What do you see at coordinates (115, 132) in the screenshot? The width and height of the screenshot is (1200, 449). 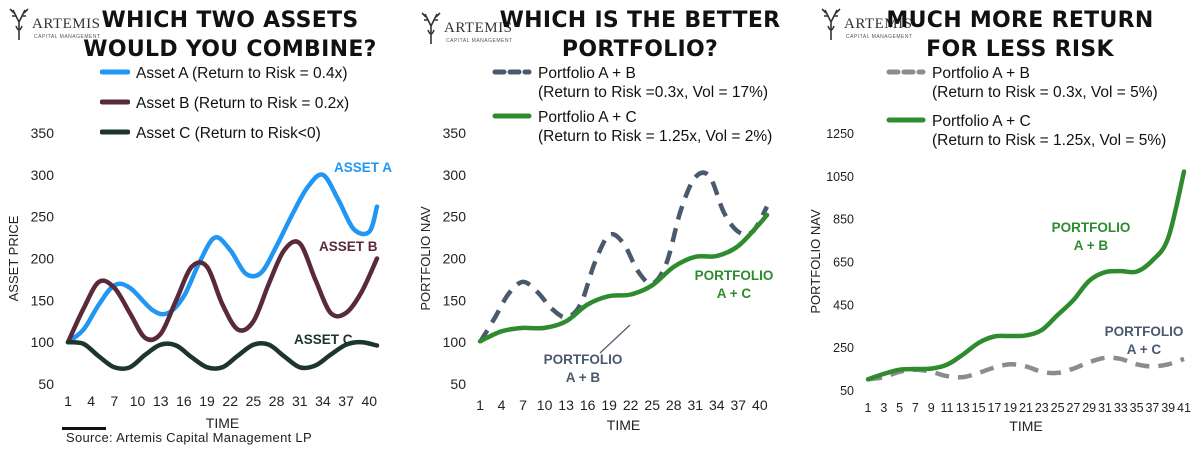 I see `legend-swatch-asset-c` at bounding box center [115, 132].